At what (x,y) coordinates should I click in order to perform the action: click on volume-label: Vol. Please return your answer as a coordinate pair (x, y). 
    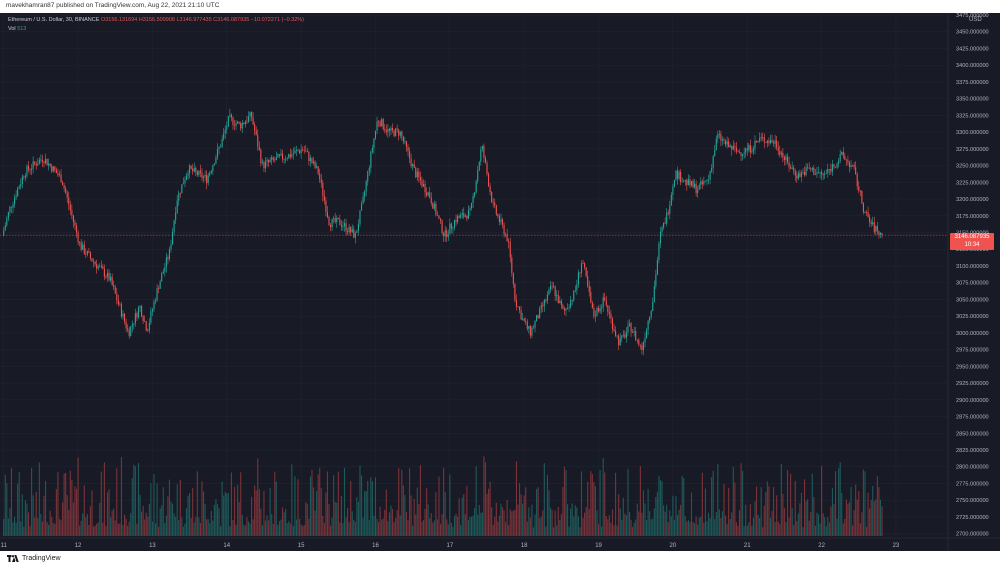
    Looking at the image, I should click on (12, 29).